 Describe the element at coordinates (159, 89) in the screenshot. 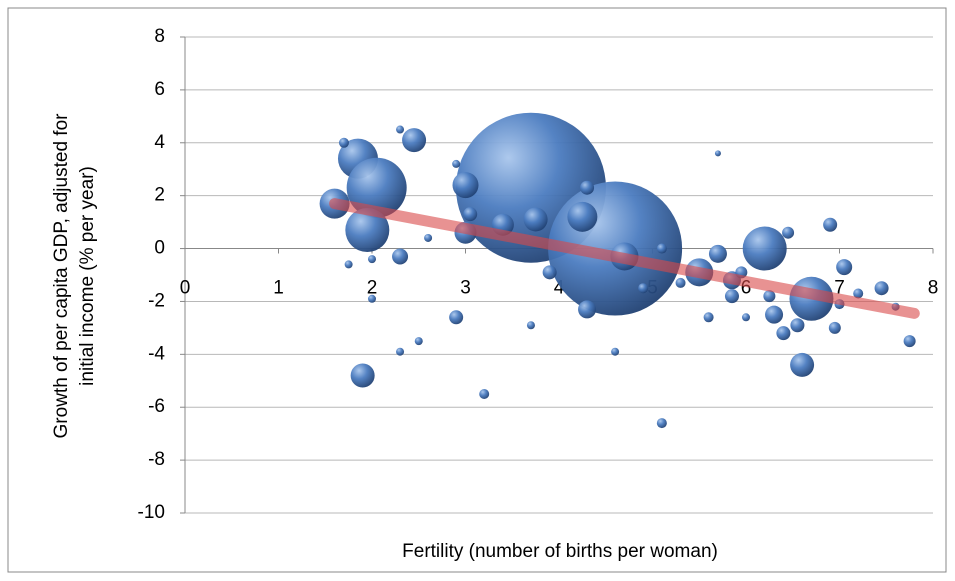

I see `y-tick-label: 6` at that location.